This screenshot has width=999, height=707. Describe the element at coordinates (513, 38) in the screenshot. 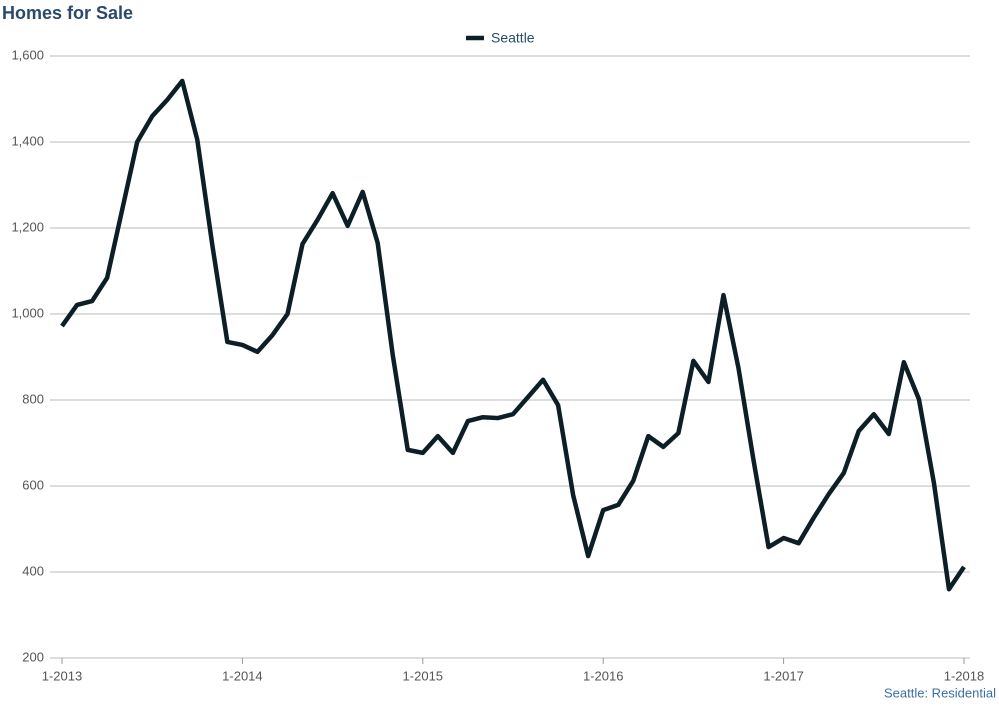

I see `legend-label: Seattle` at that location.